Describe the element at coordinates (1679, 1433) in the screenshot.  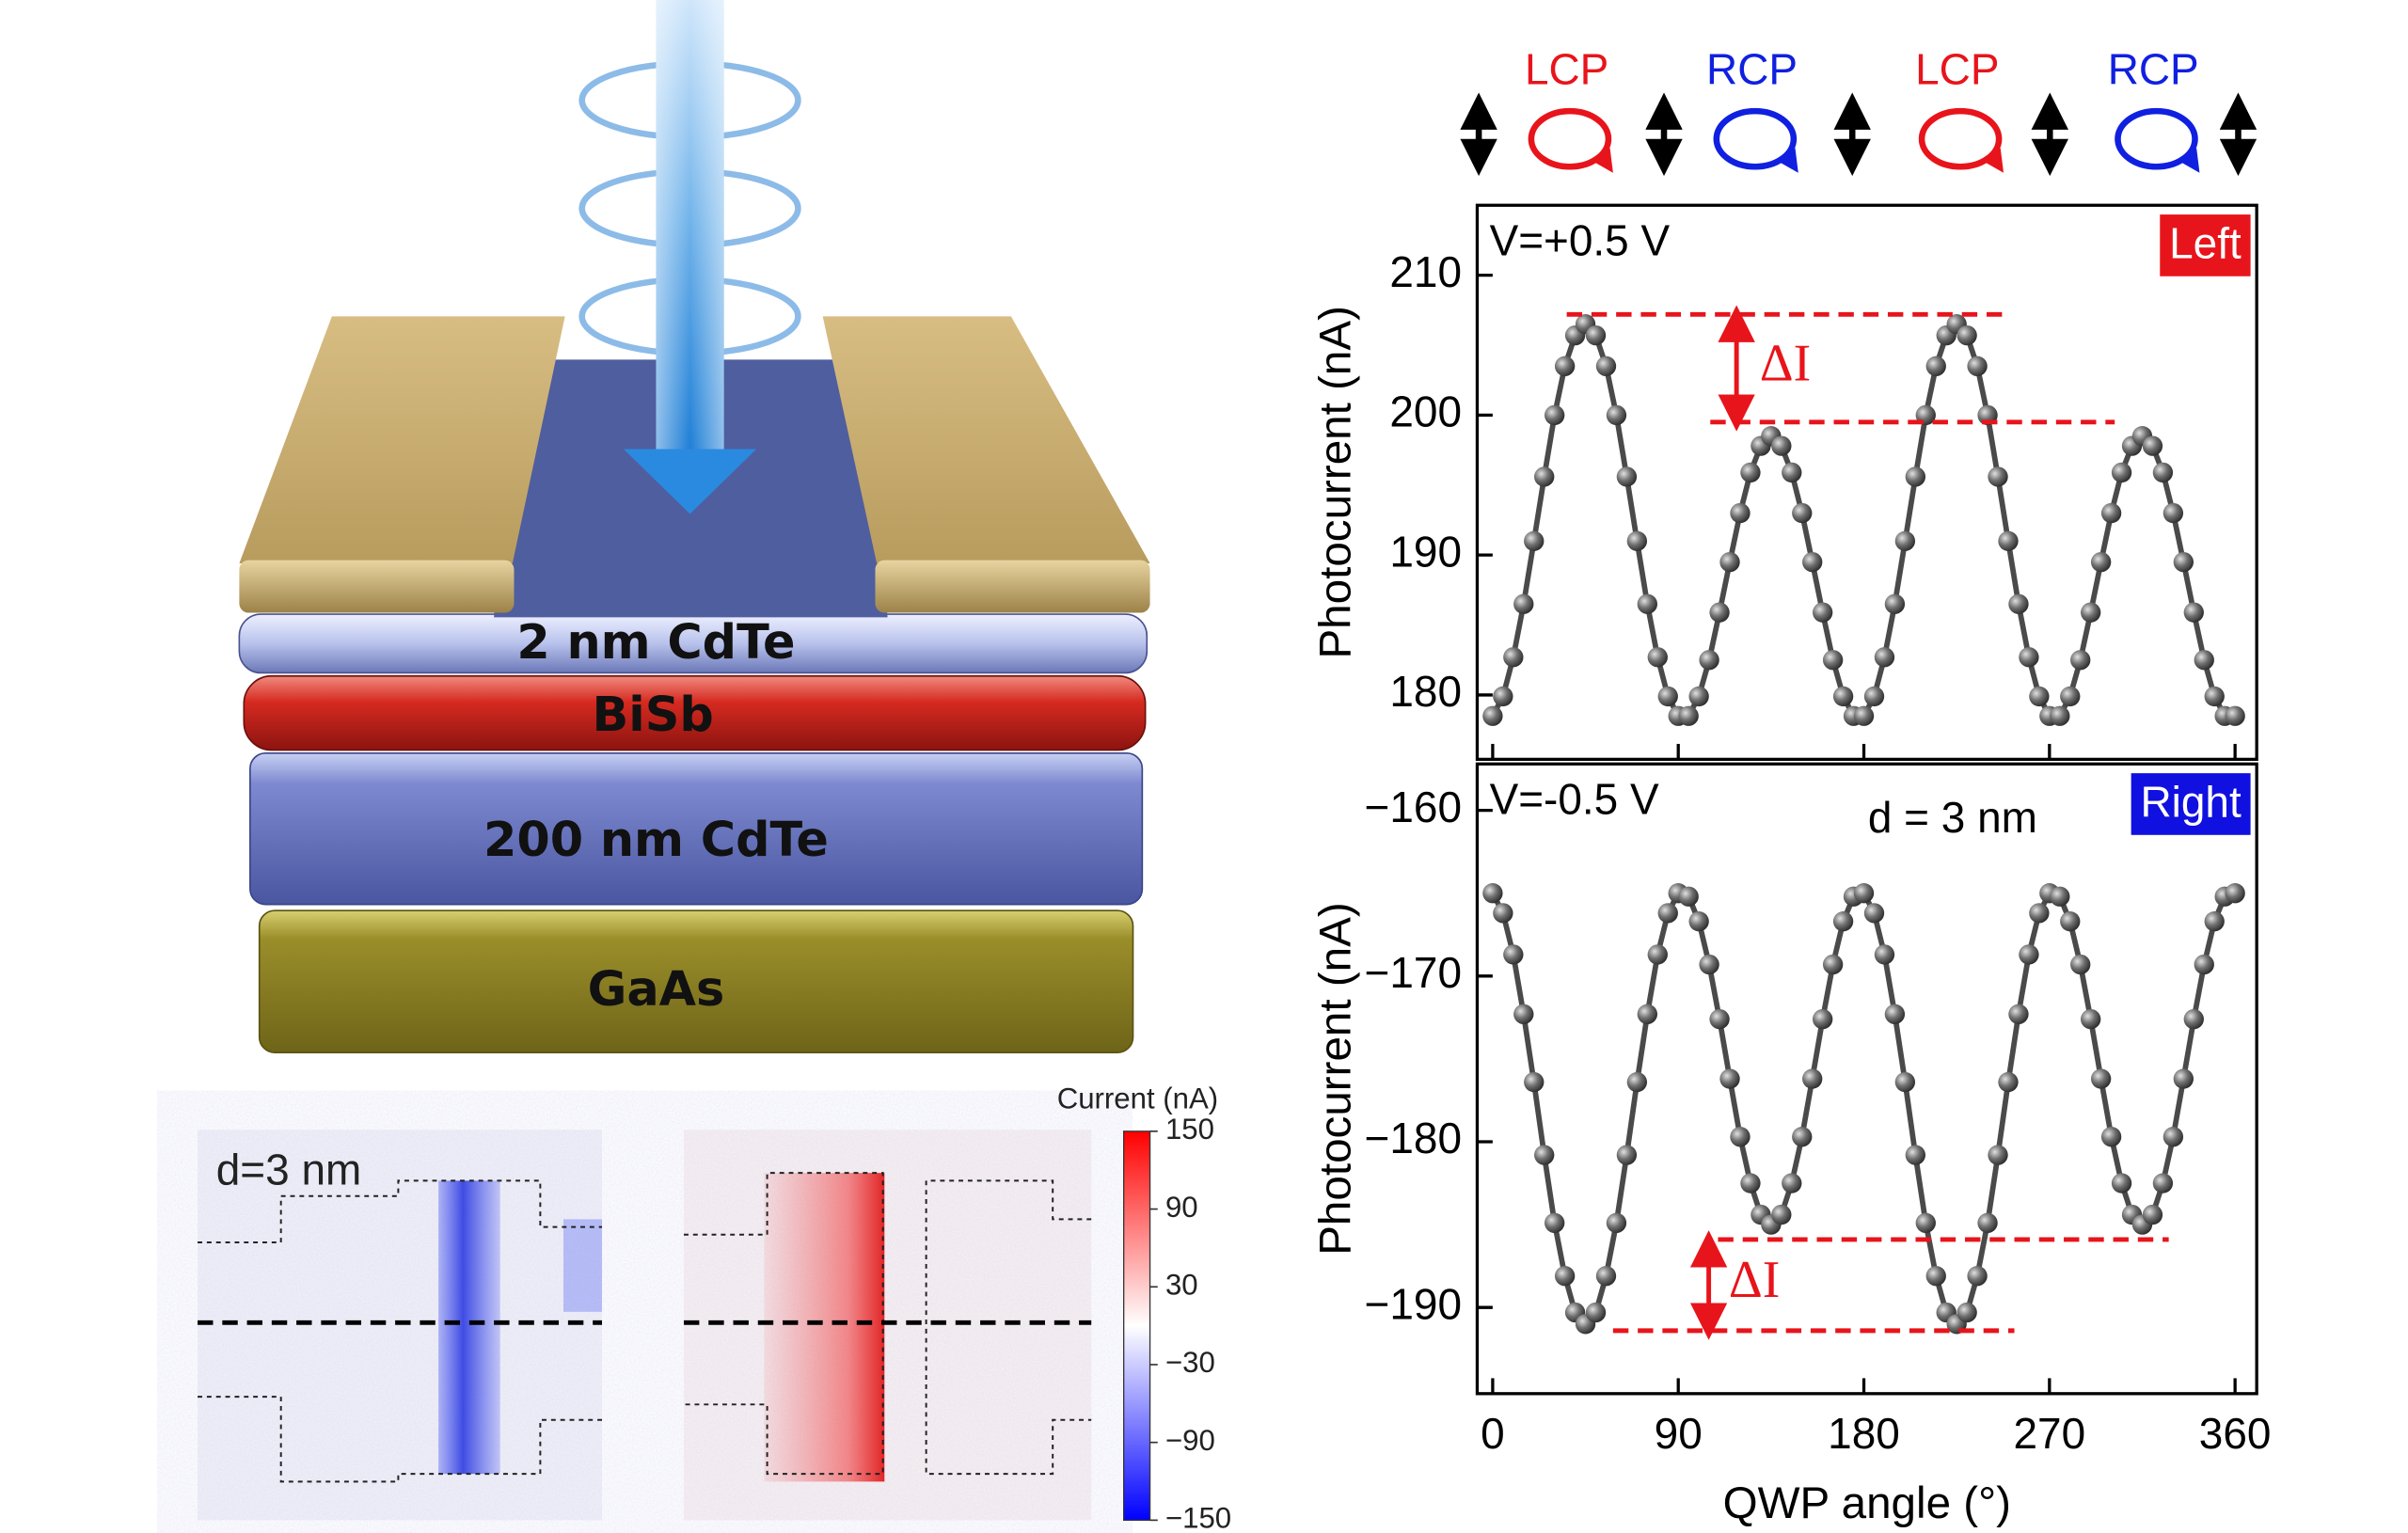
I see `x-tick-label: 90` at that location.